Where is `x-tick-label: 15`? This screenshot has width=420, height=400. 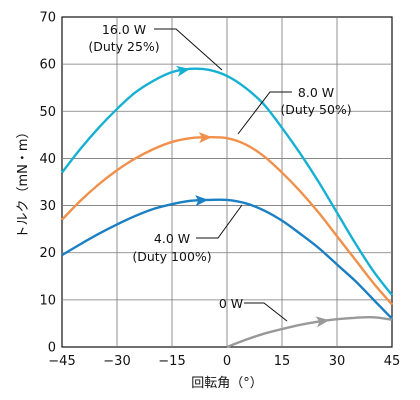
x-tick-label: 15 is located at coordinates (282, 361).